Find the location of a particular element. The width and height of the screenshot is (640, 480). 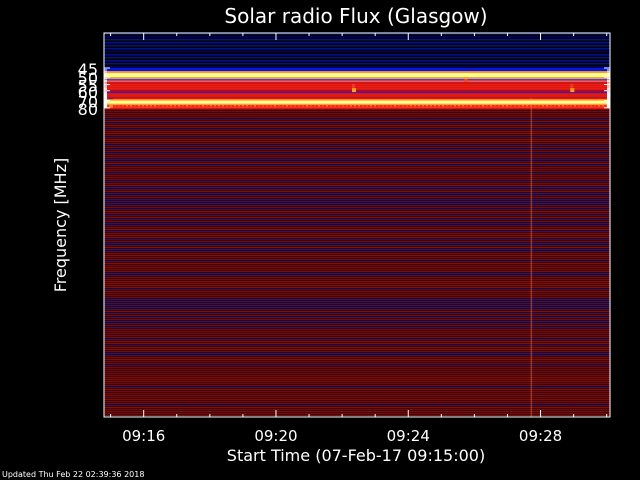

edge-artifact is located at coordinates (111, 105).